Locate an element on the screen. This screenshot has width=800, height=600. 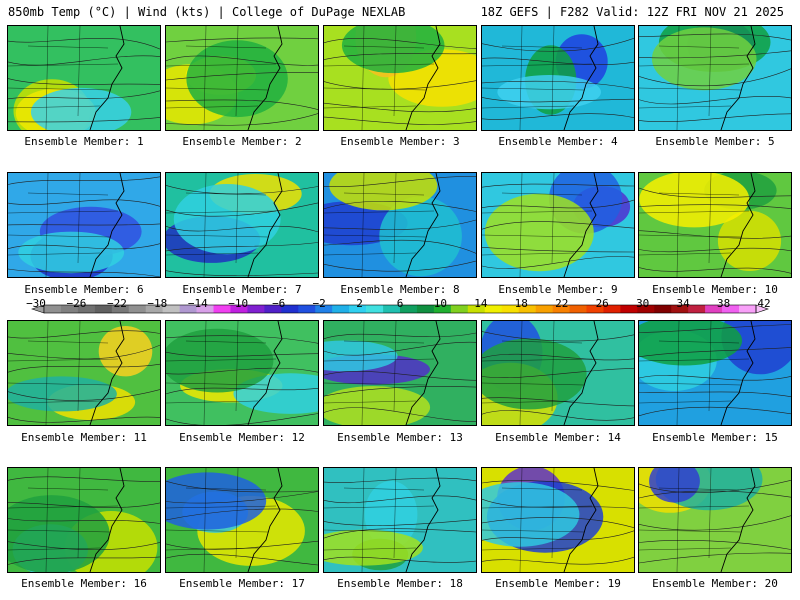
ensemble-member-label: Ensemble Member: 18 is located at coordinates (400, 583).